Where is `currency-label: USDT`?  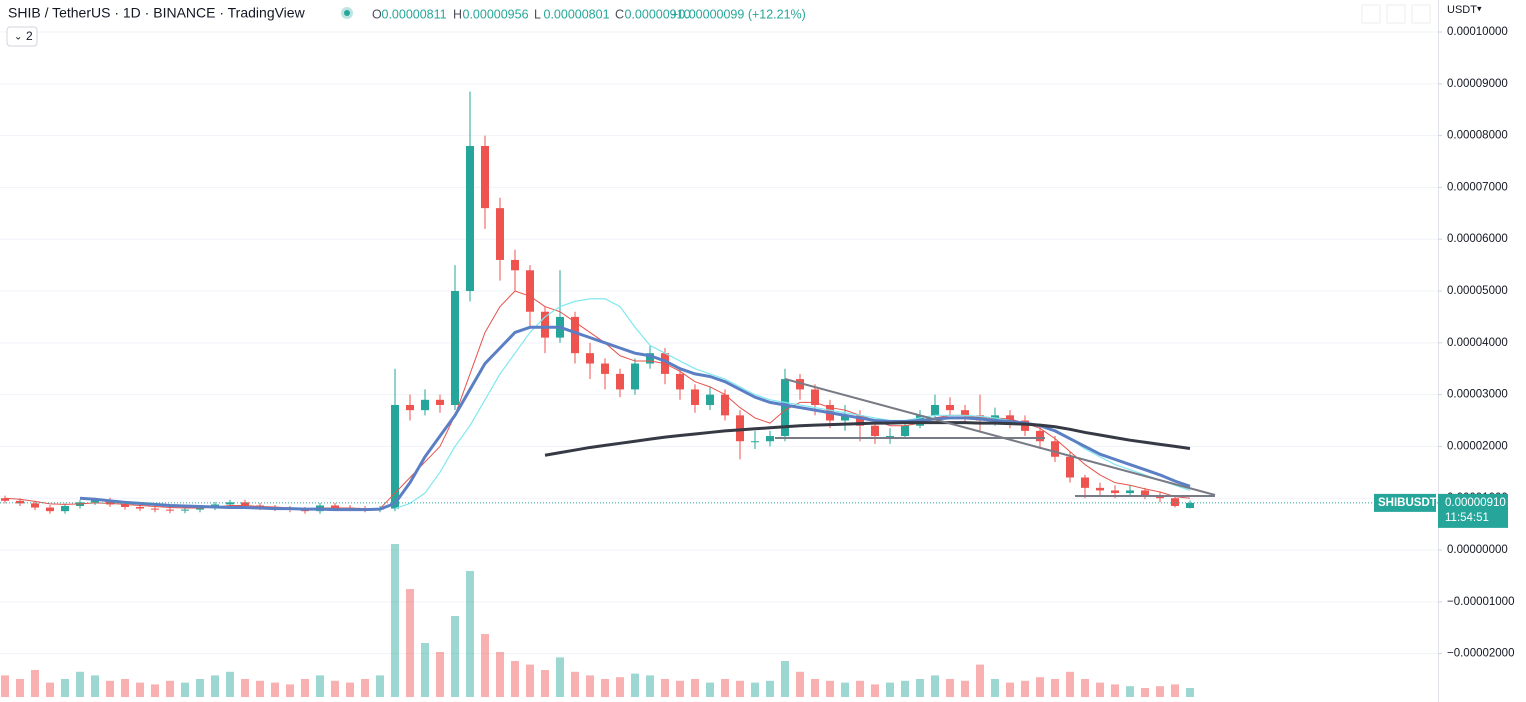
currency-label: USDT is located at coordinates (1462, 10).